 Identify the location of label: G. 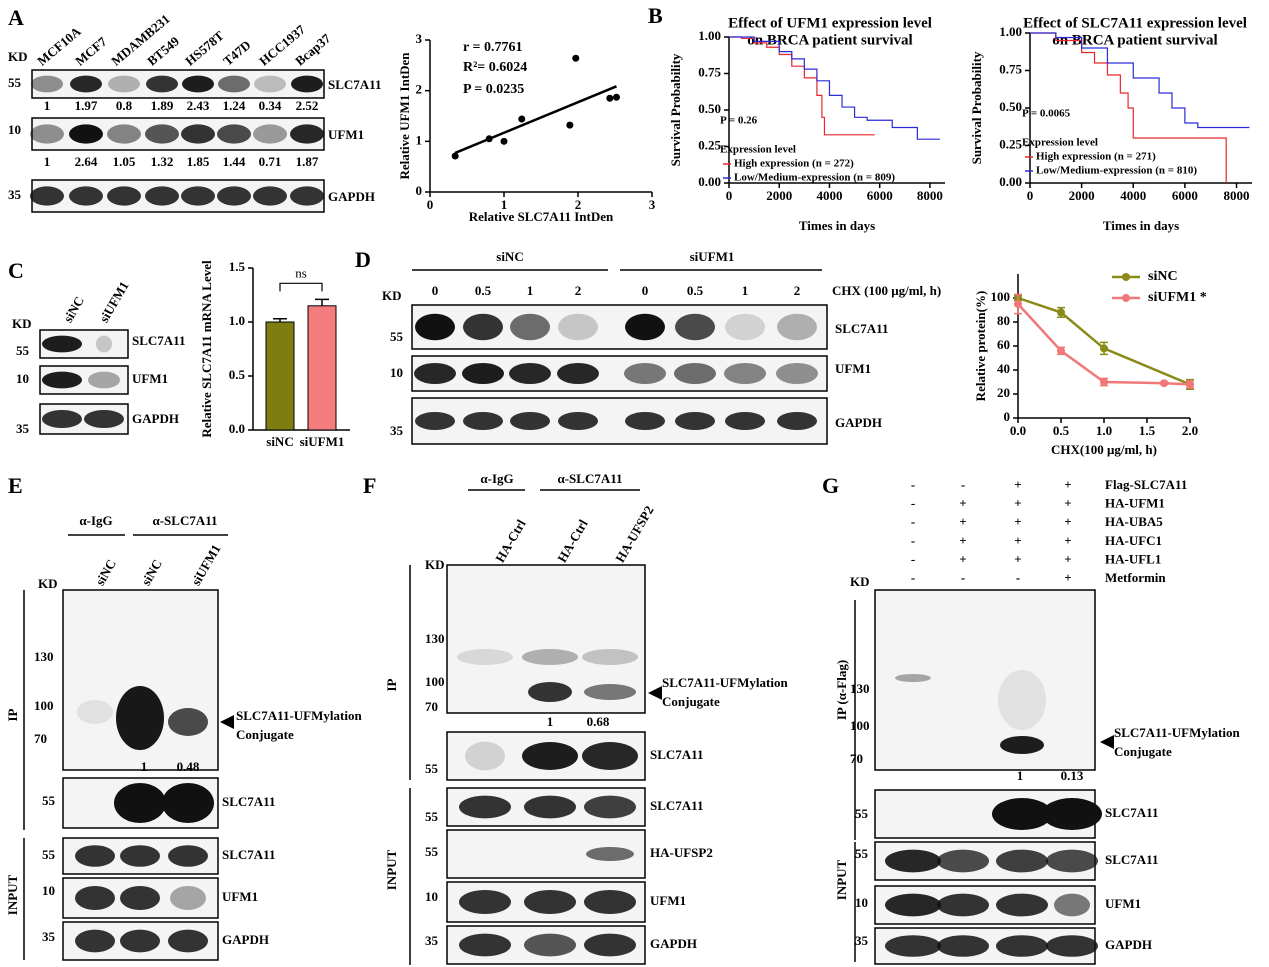
(830, 485).